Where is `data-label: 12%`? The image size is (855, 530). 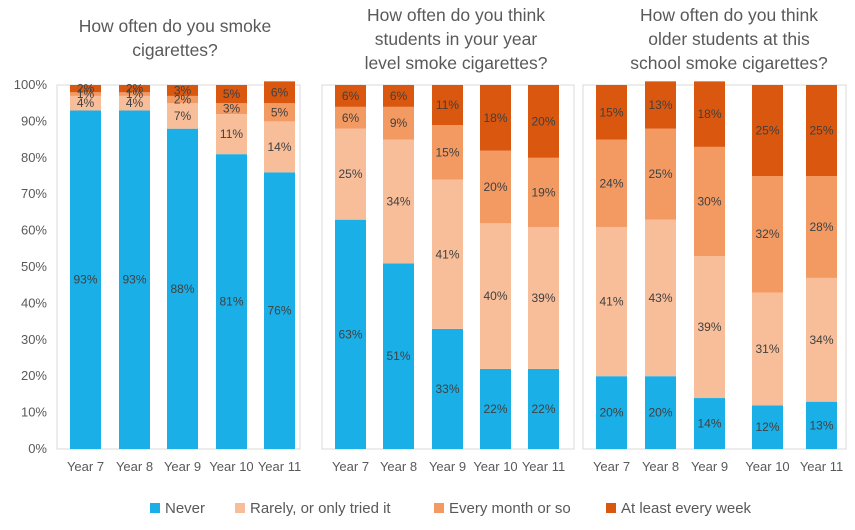 data-label: 12% is located at coordinates (767, 427).